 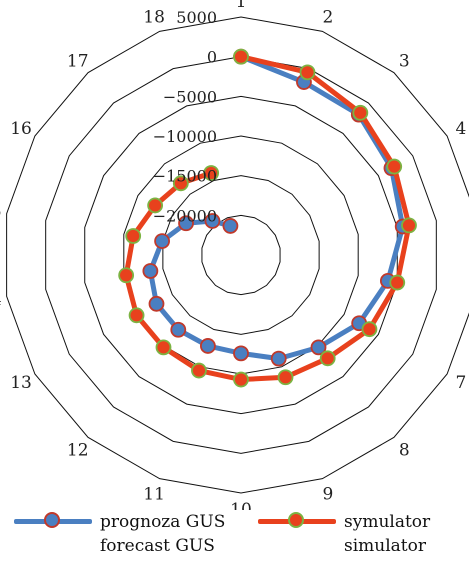 I want to click on radial-tick-label: −20000, so click(x=185, y=215).